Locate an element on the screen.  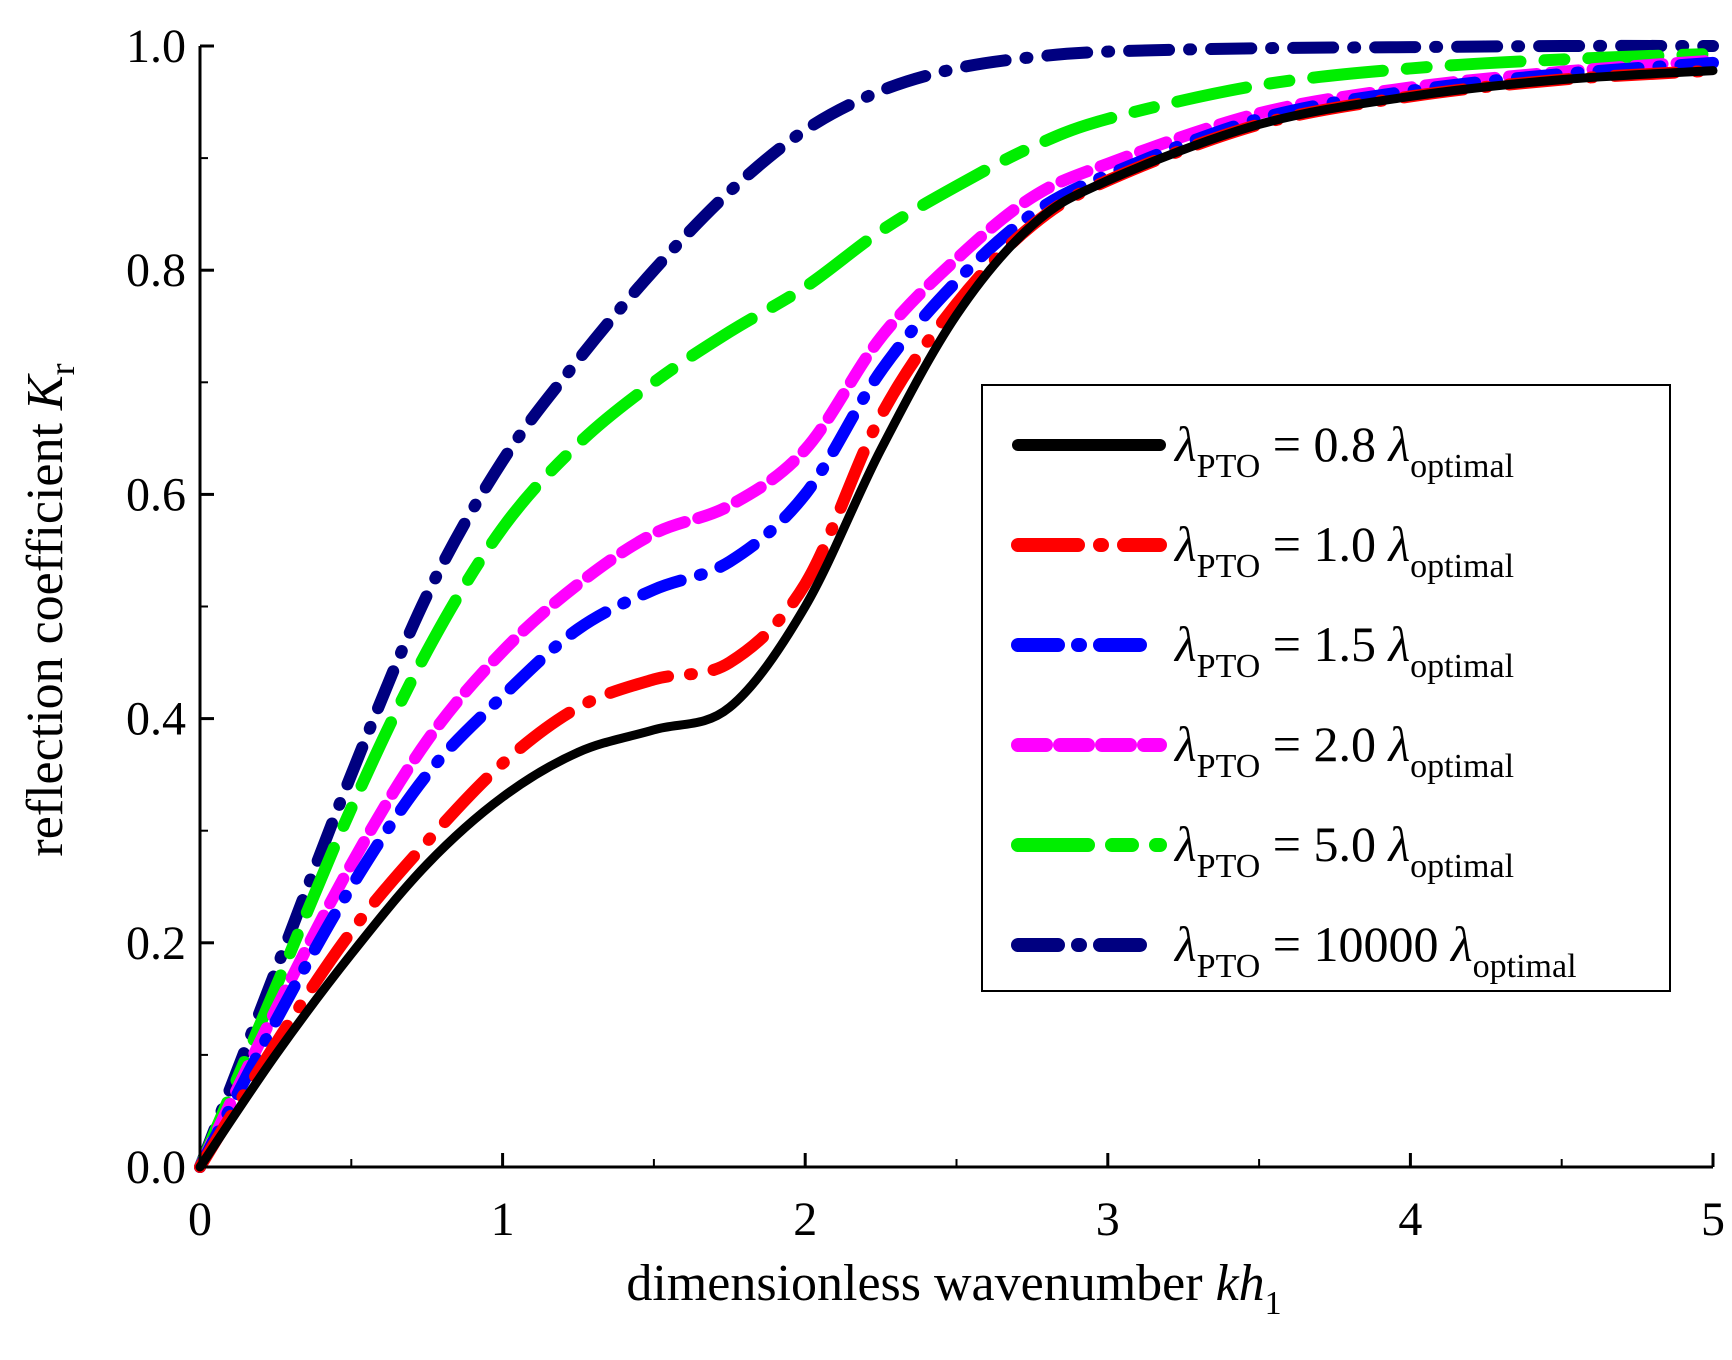
x-tick-label: 4 is located at coordinates (1410, 1219).